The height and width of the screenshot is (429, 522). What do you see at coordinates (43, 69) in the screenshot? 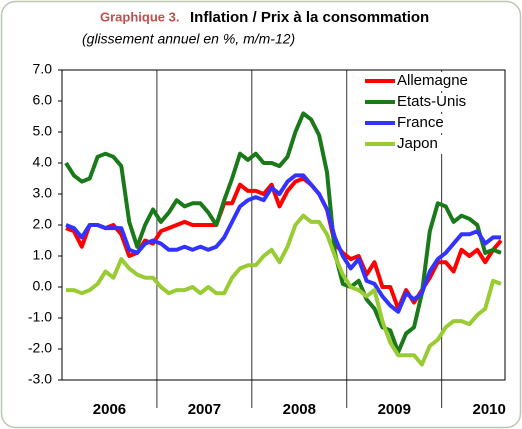
I see `y-tick-label: 7.0` at bounding box center [43, 69].